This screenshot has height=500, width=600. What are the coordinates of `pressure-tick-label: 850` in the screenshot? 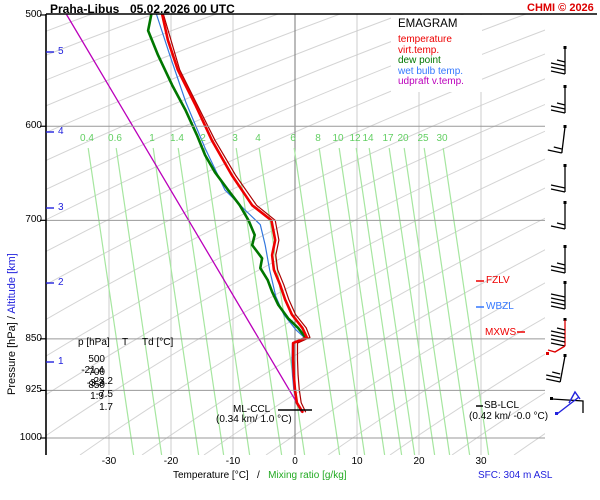 It's located at (33, 338).